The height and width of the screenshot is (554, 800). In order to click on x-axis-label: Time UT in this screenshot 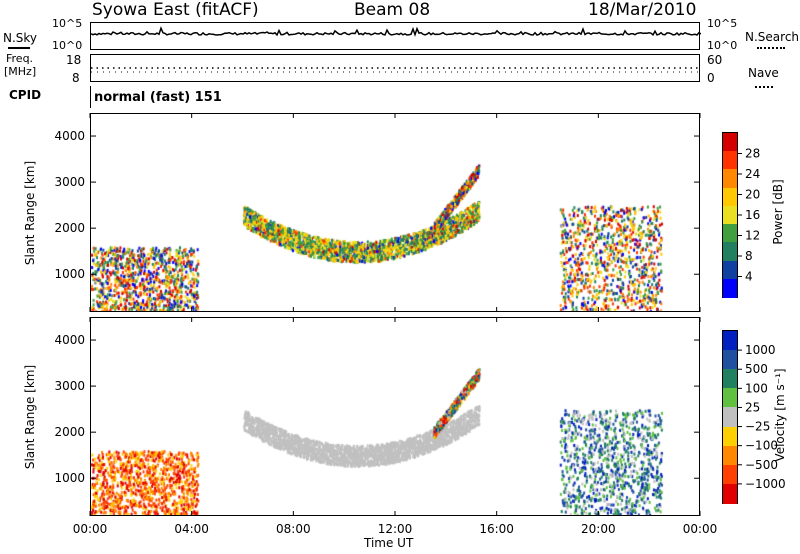, I will do `click(389, 543)`.